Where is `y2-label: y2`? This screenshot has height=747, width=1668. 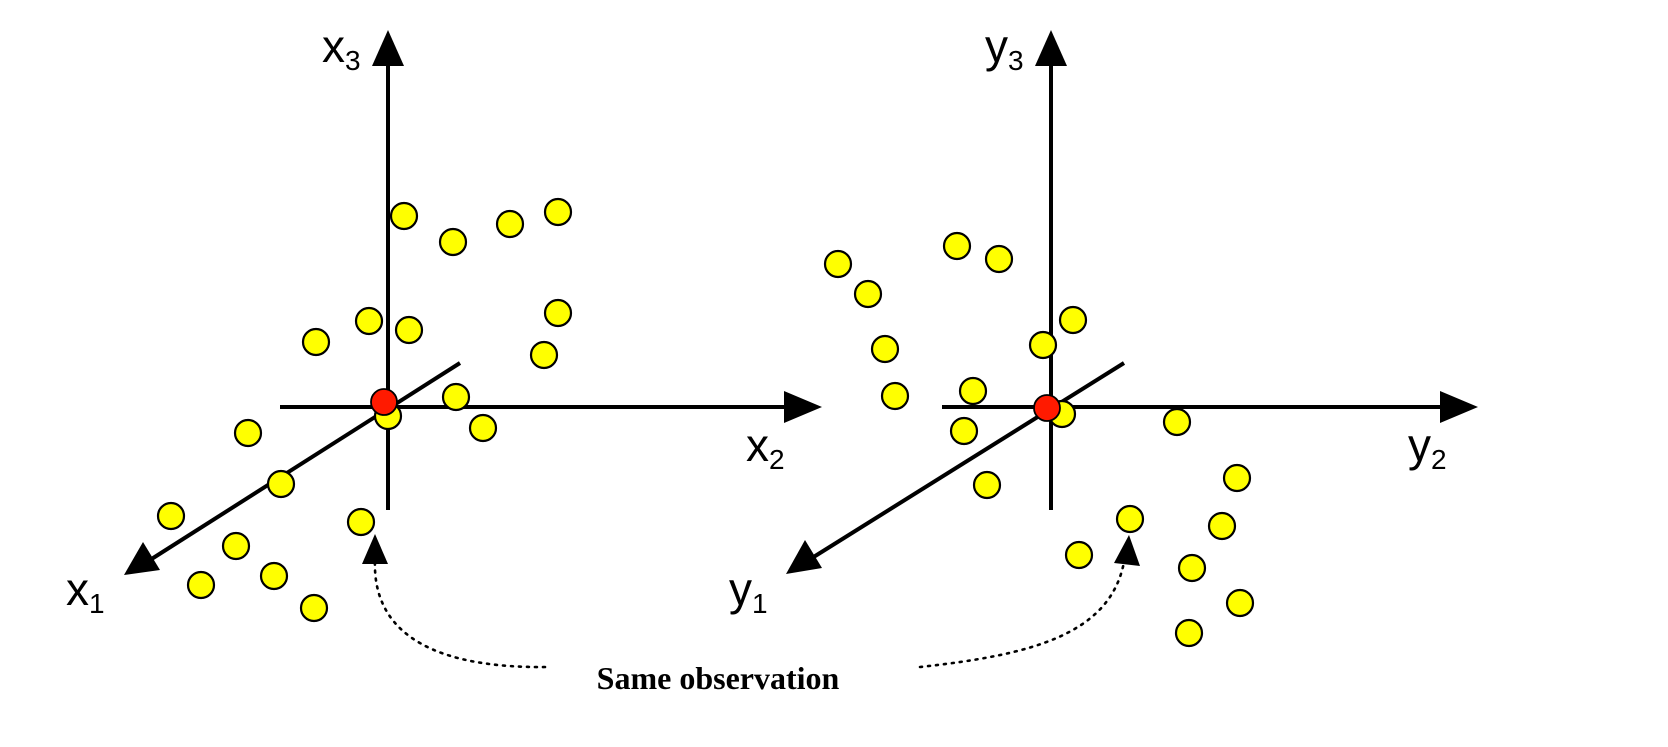 y2-label: y2 is located at coordinates (1427, 447).